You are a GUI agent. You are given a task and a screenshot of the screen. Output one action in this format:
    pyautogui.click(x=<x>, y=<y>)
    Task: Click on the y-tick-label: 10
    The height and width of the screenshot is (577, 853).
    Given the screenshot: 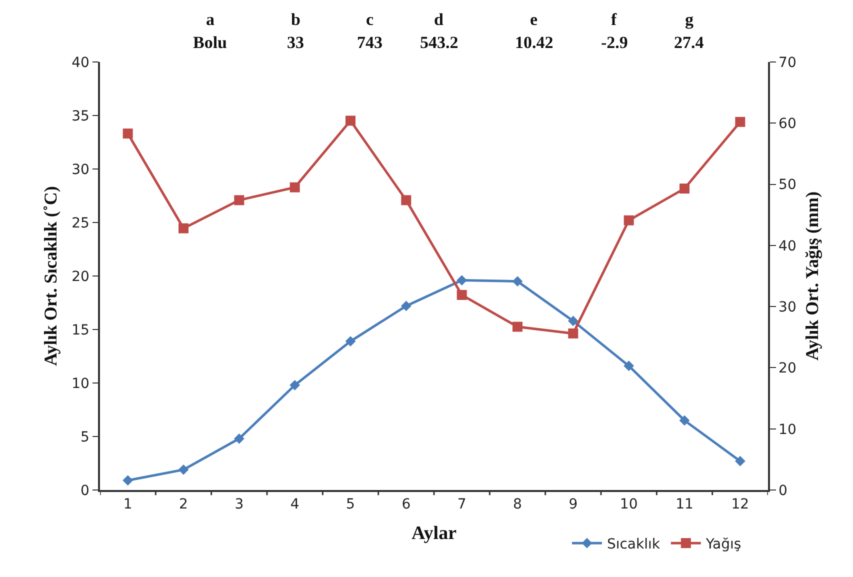 What is the action you would take?
    pyautogui.click(x=81, y=384)
    